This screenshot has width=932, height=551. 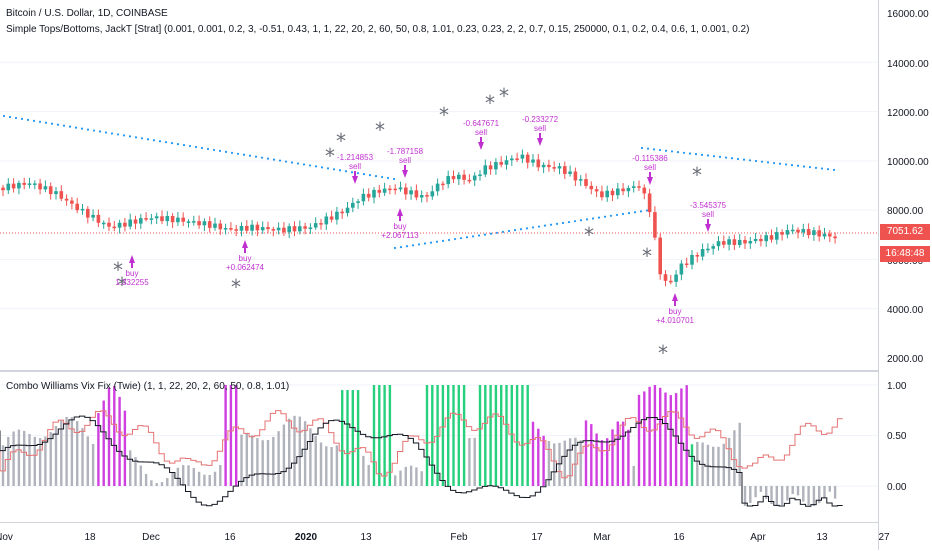 I want to click on buy-arrow, so click(x=245, y=244).